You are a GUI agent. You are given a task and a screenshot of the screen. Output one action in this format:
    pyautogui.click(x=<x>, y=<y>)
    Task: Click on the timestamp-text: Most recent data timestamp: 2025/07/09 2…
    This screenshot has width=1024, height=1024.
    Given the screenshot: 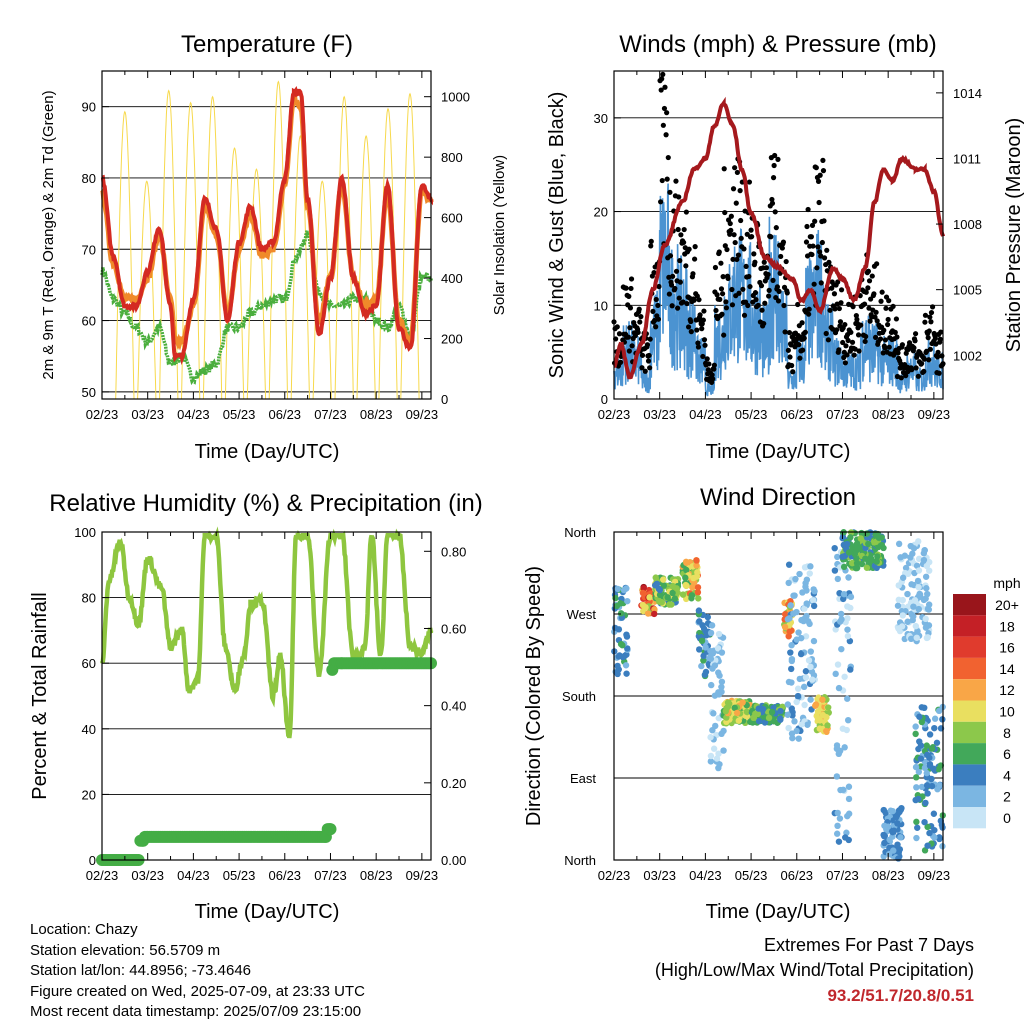 What is the action you would take?
    pyautogui.click(x=196, y=1011)
    